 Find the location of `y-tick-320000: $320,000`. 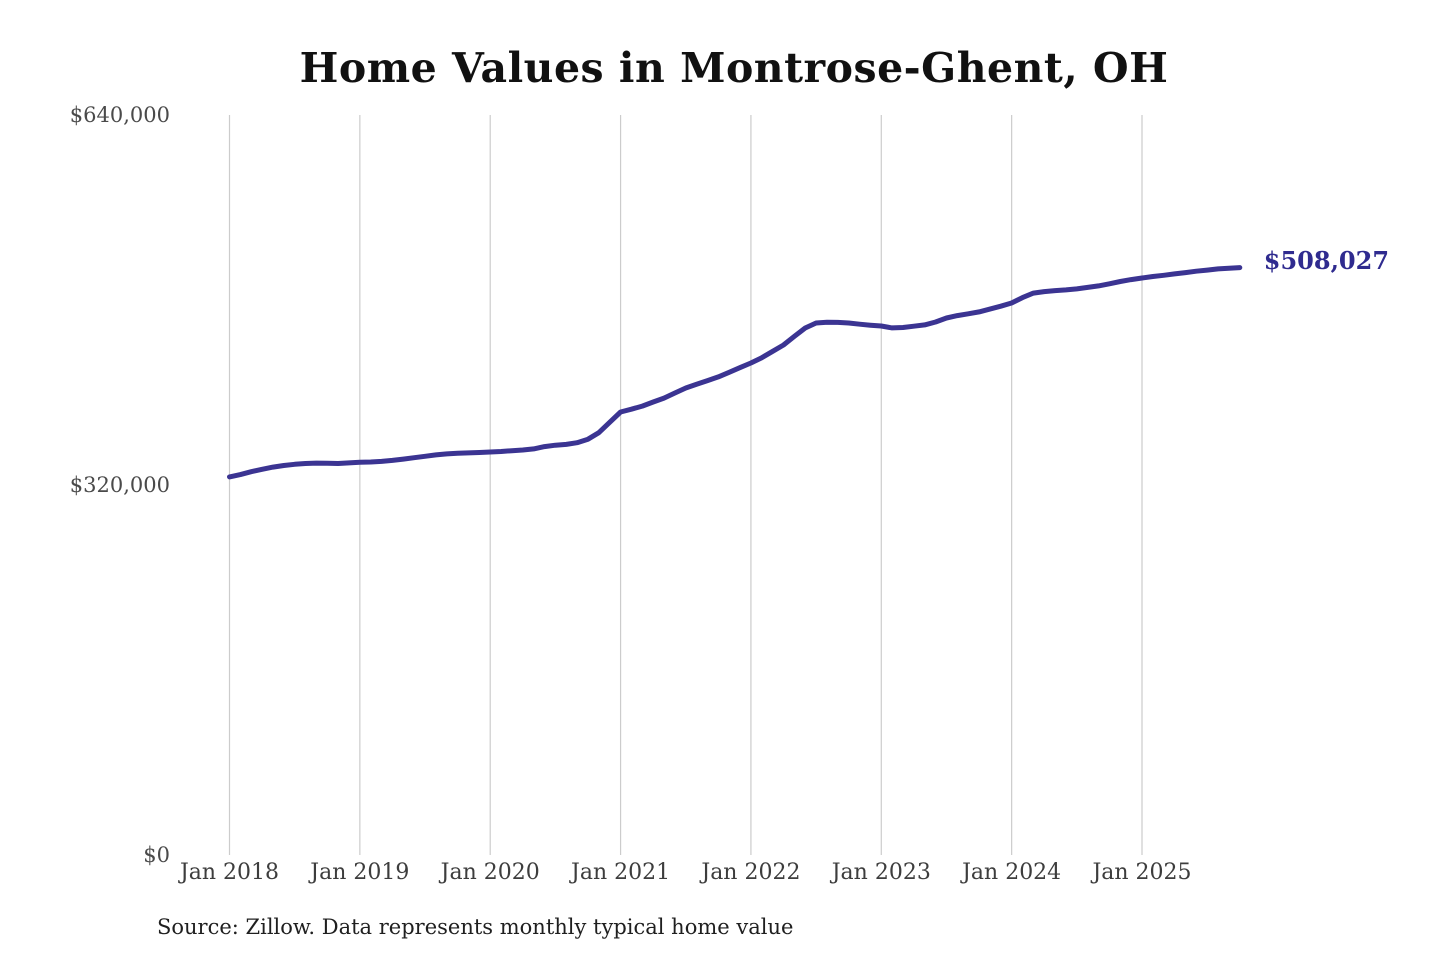

y-tick-320000: $320,000 is located at coordinates (119, 485).